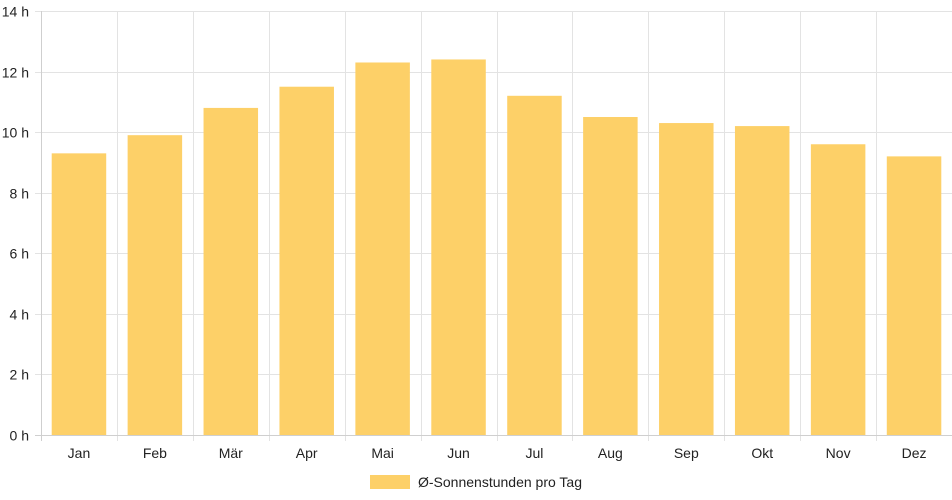 This screenshot has height=500, width=952. What do you see at coordinates (15, 133) in the screenshot?
I see `y-tick-label: 10 h` at bounding box center [15, 133].